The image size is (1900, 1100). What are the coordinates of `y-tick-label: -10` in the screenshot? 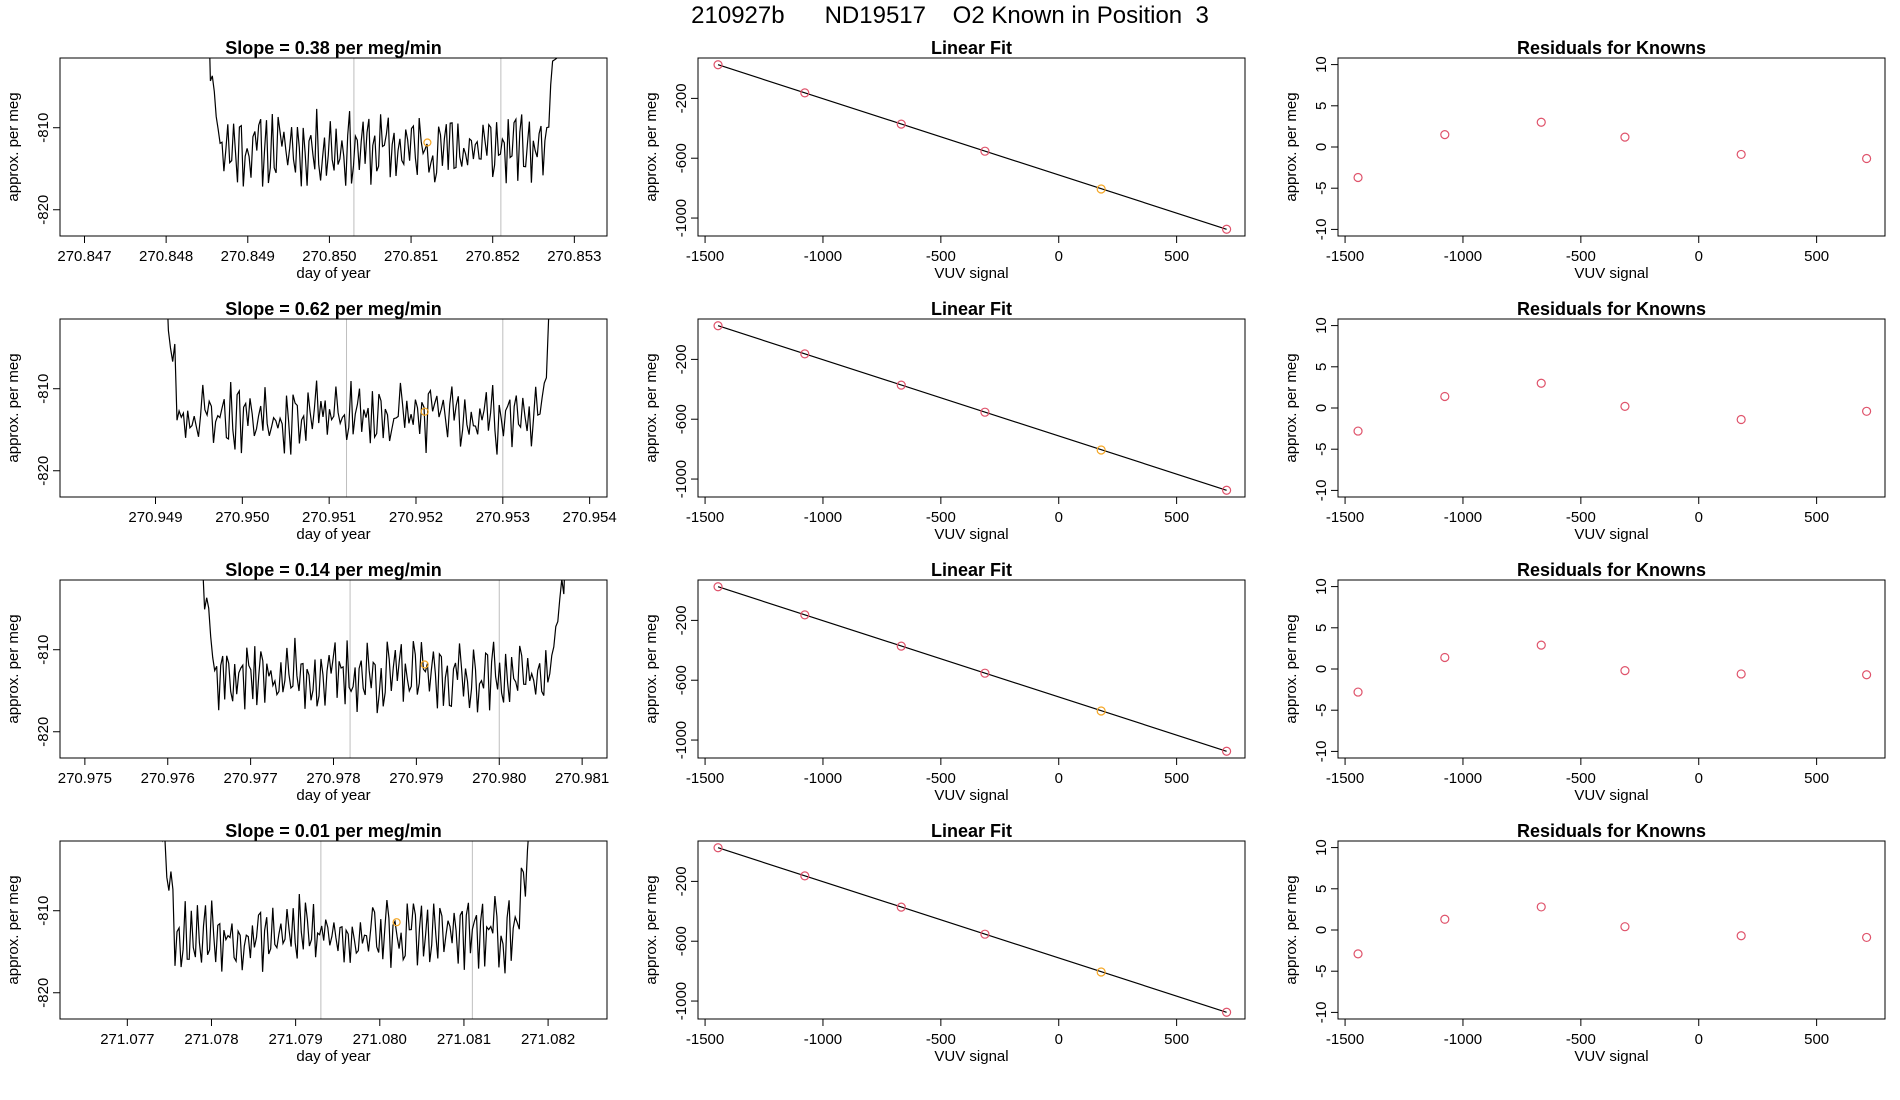 It's located at (1321, 230).